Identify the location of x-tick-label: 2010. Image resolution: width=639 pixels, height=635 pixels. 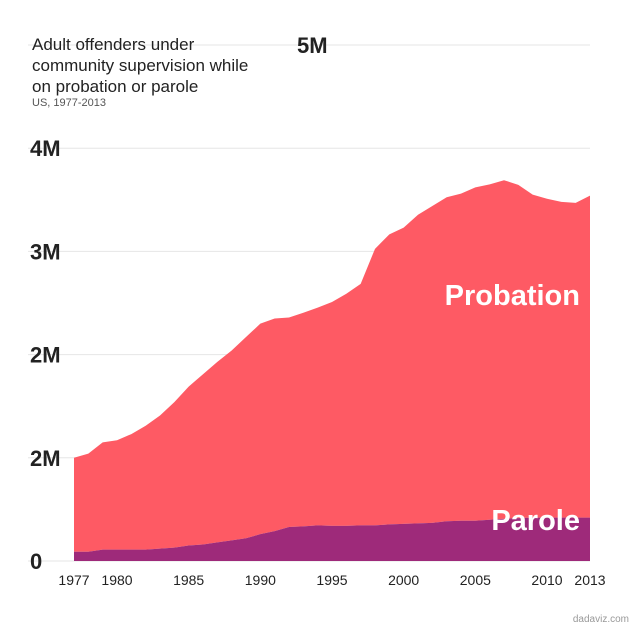
(546, 580).